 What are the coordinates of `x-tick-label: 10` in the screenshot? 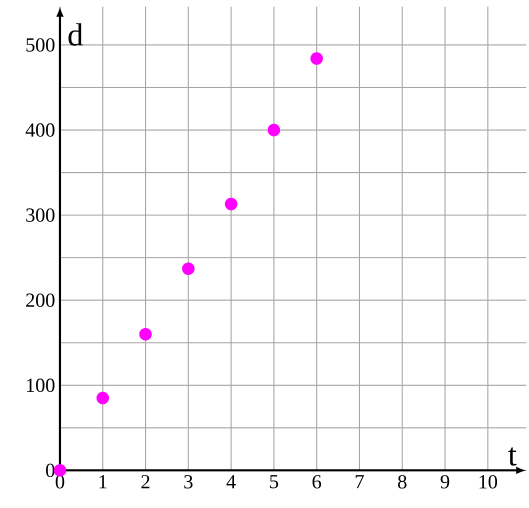 It's located at (489, 482).